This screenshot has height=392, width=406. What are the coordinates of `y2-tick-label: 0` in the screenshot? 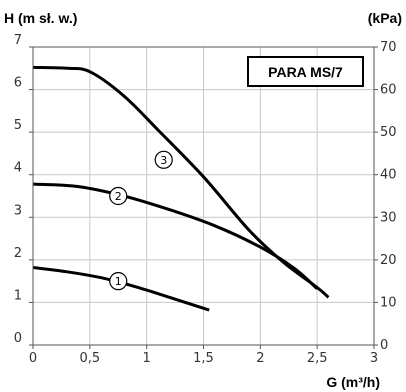 It's located at (384, 345).